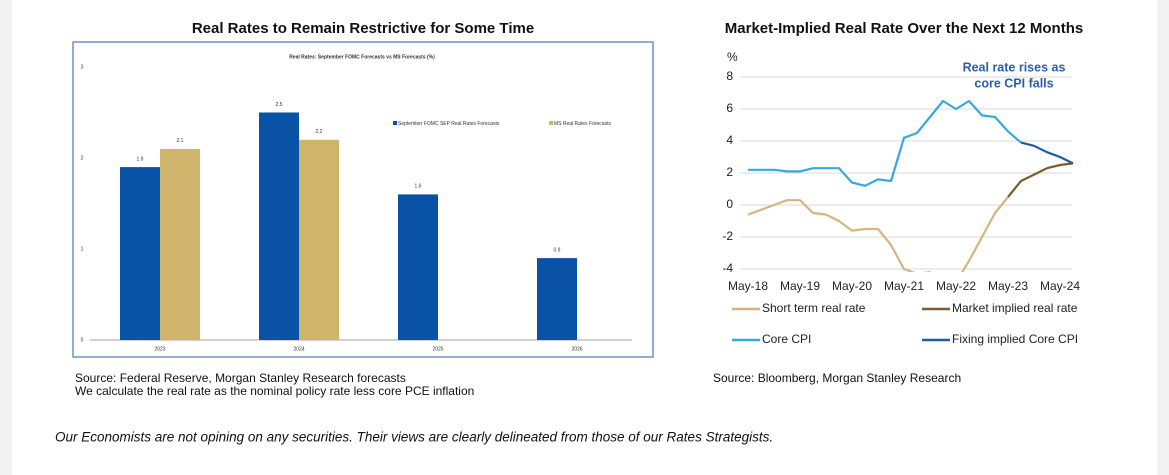 This screenshot has height=475, width=1169. Describe the element at coordinates (1015, 339) in the screenshot. I see `legend-label: Fixing implied Core CPI` at that location.